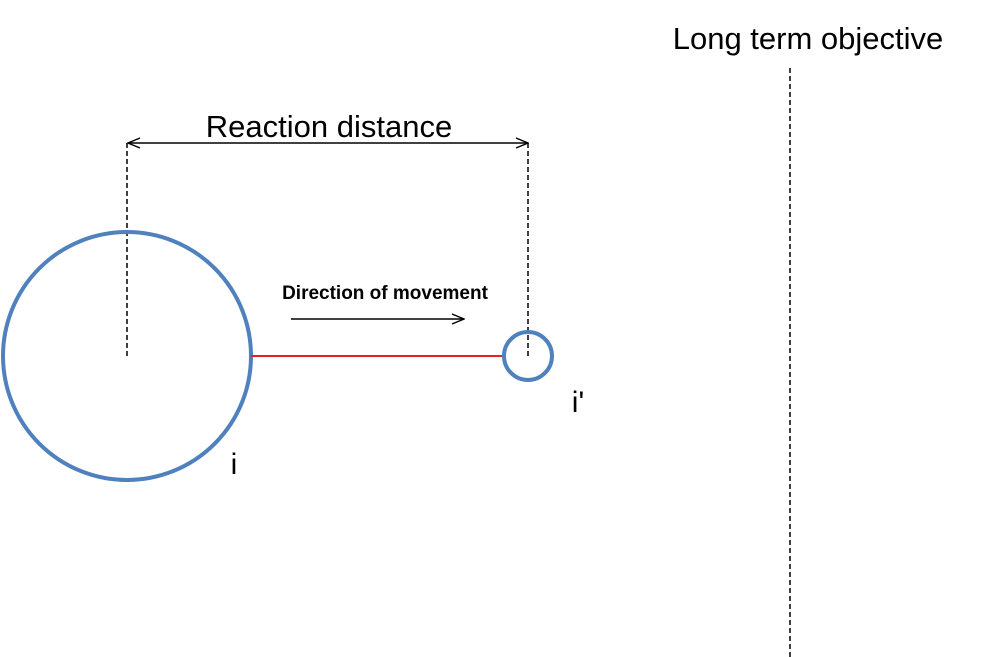  I want to click on agent-i-label: i, so click(234, 464).